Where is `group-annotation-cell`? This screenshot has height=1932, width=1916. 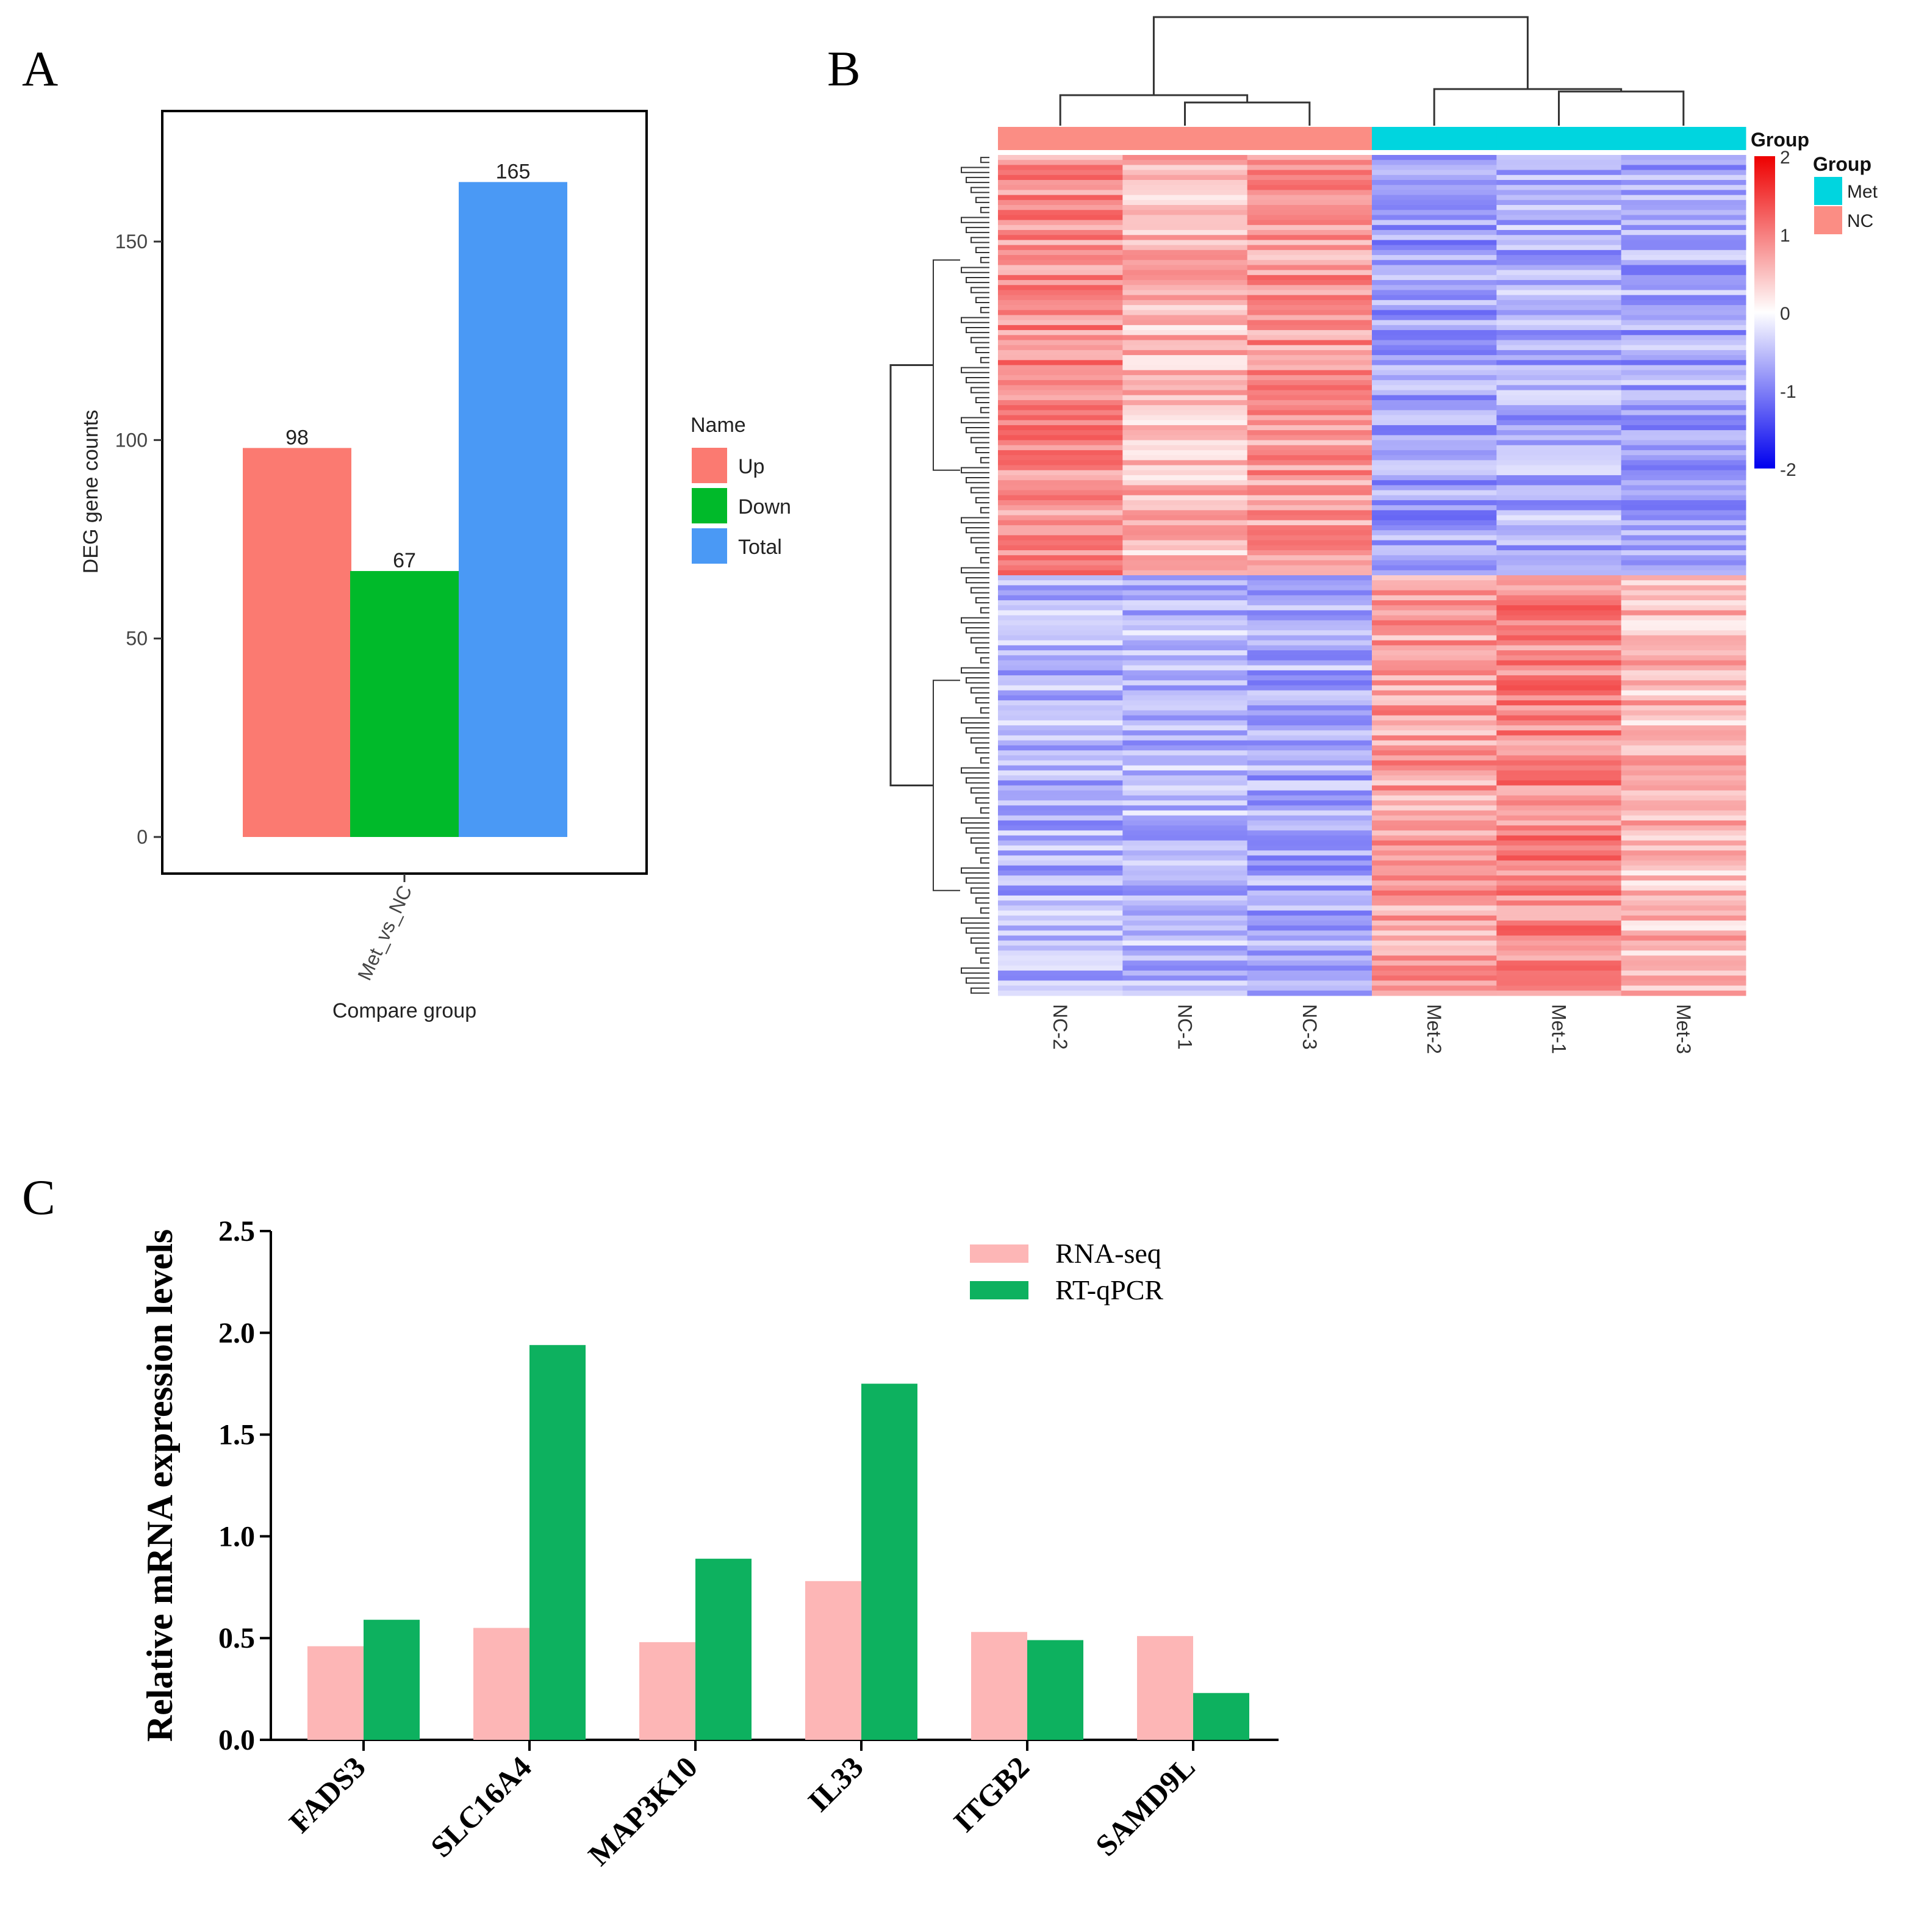 group-annotation-cell is located at coordinates (1185, 138).